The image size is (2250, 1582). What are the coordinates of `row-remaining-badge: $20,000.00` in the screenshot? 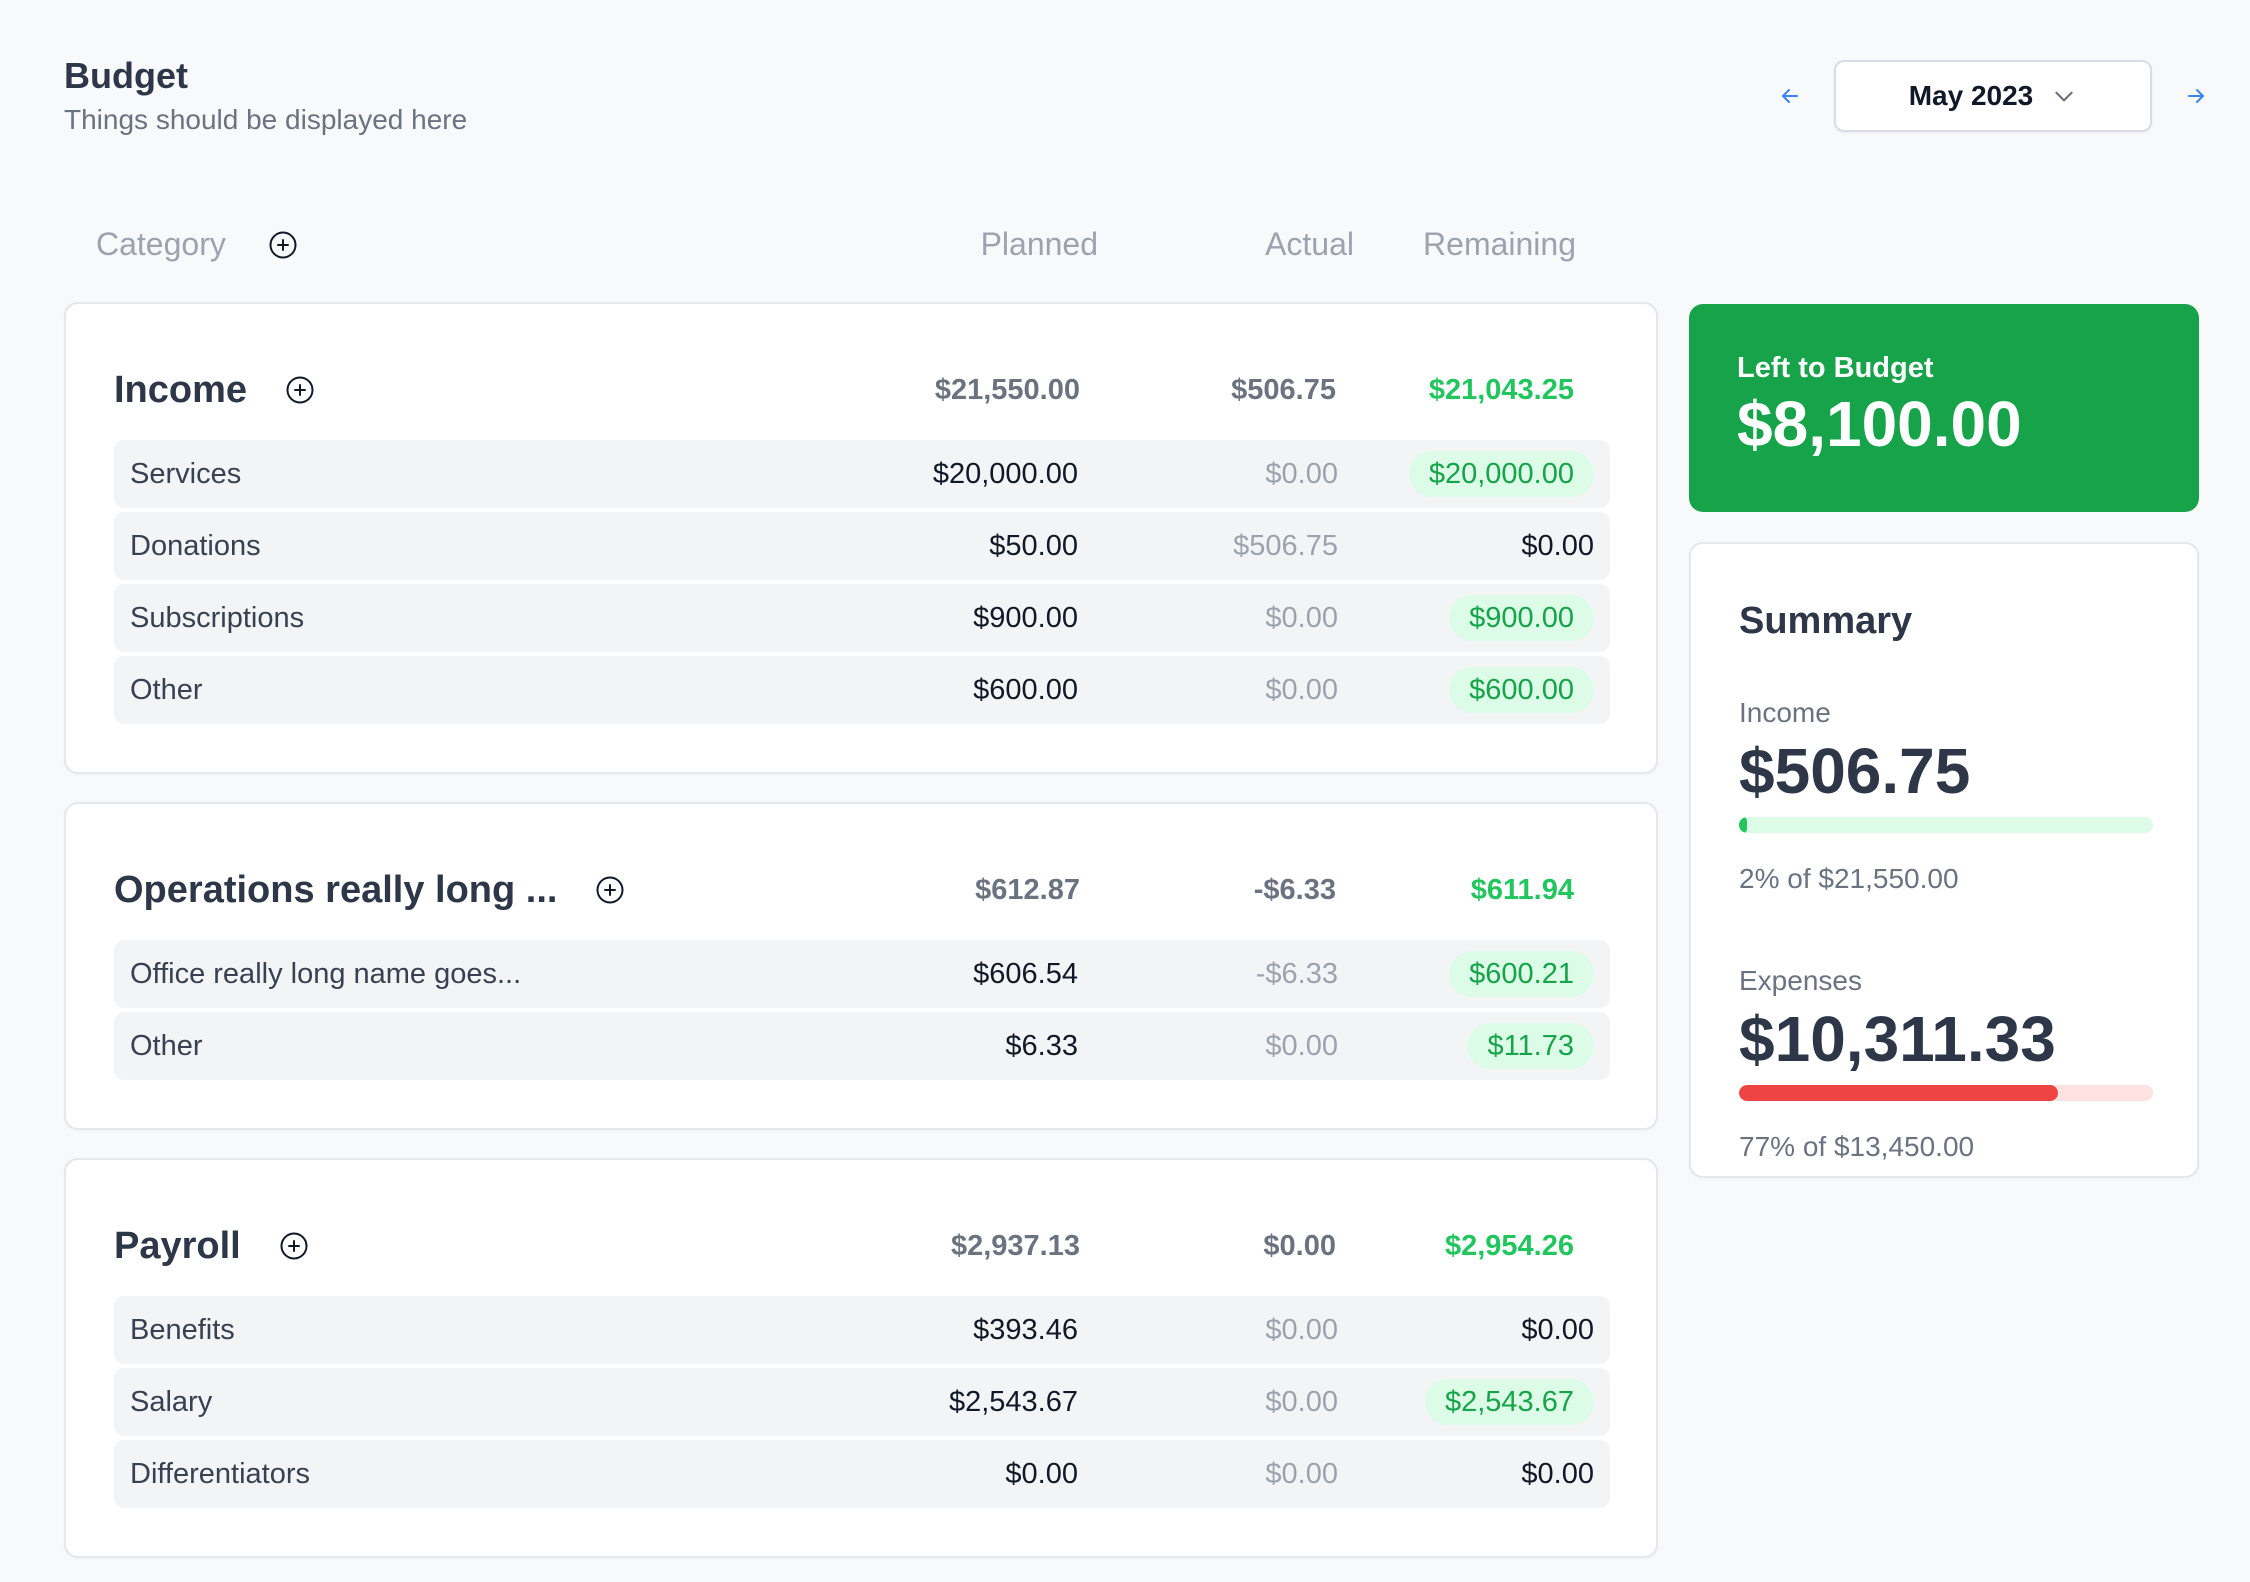 It's located at (1501, 474).